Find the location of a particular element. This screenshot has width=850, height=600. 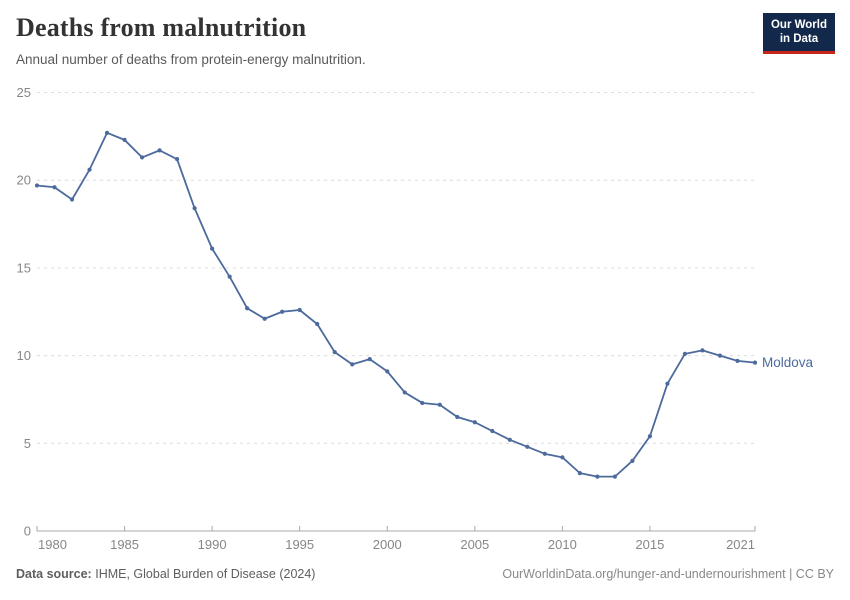

owid-logo-line1: Our World is located at coordinates (798, 25).